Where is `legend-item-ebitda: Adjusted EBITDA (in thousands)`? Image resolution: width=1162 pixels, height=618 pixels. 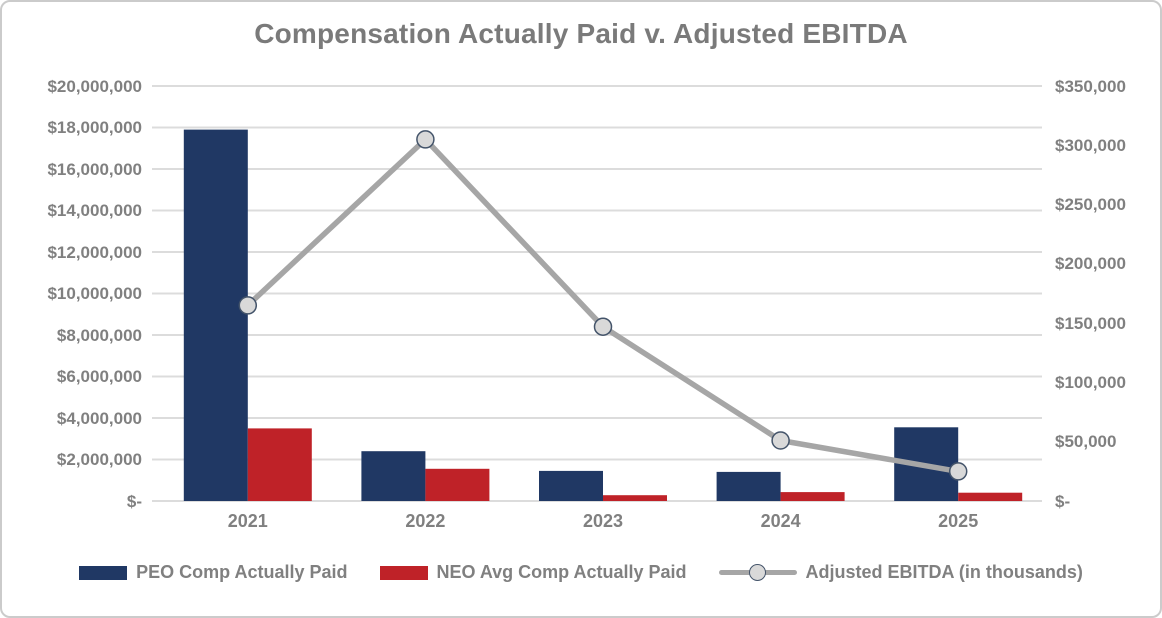
legend-item-ebitda: Adjusted EBITDA (in thousands) is located at coordinates (900, 572).